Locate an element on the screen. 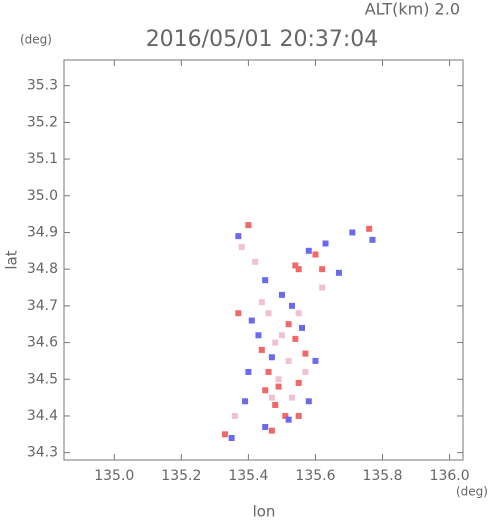 The image size is (491, 525). y-tick-label: 35.2 is located at coordinates (42, 122).